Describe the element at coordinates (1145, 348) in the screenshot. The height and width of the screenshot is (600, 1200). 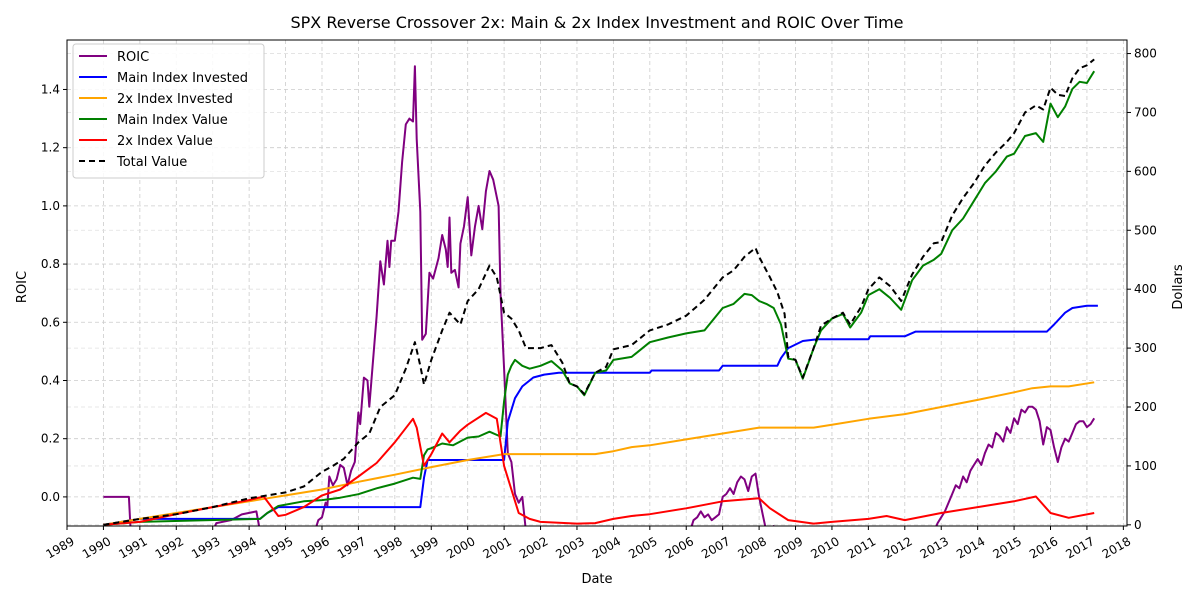
I see `y-right-tick-label: 300` at that location.